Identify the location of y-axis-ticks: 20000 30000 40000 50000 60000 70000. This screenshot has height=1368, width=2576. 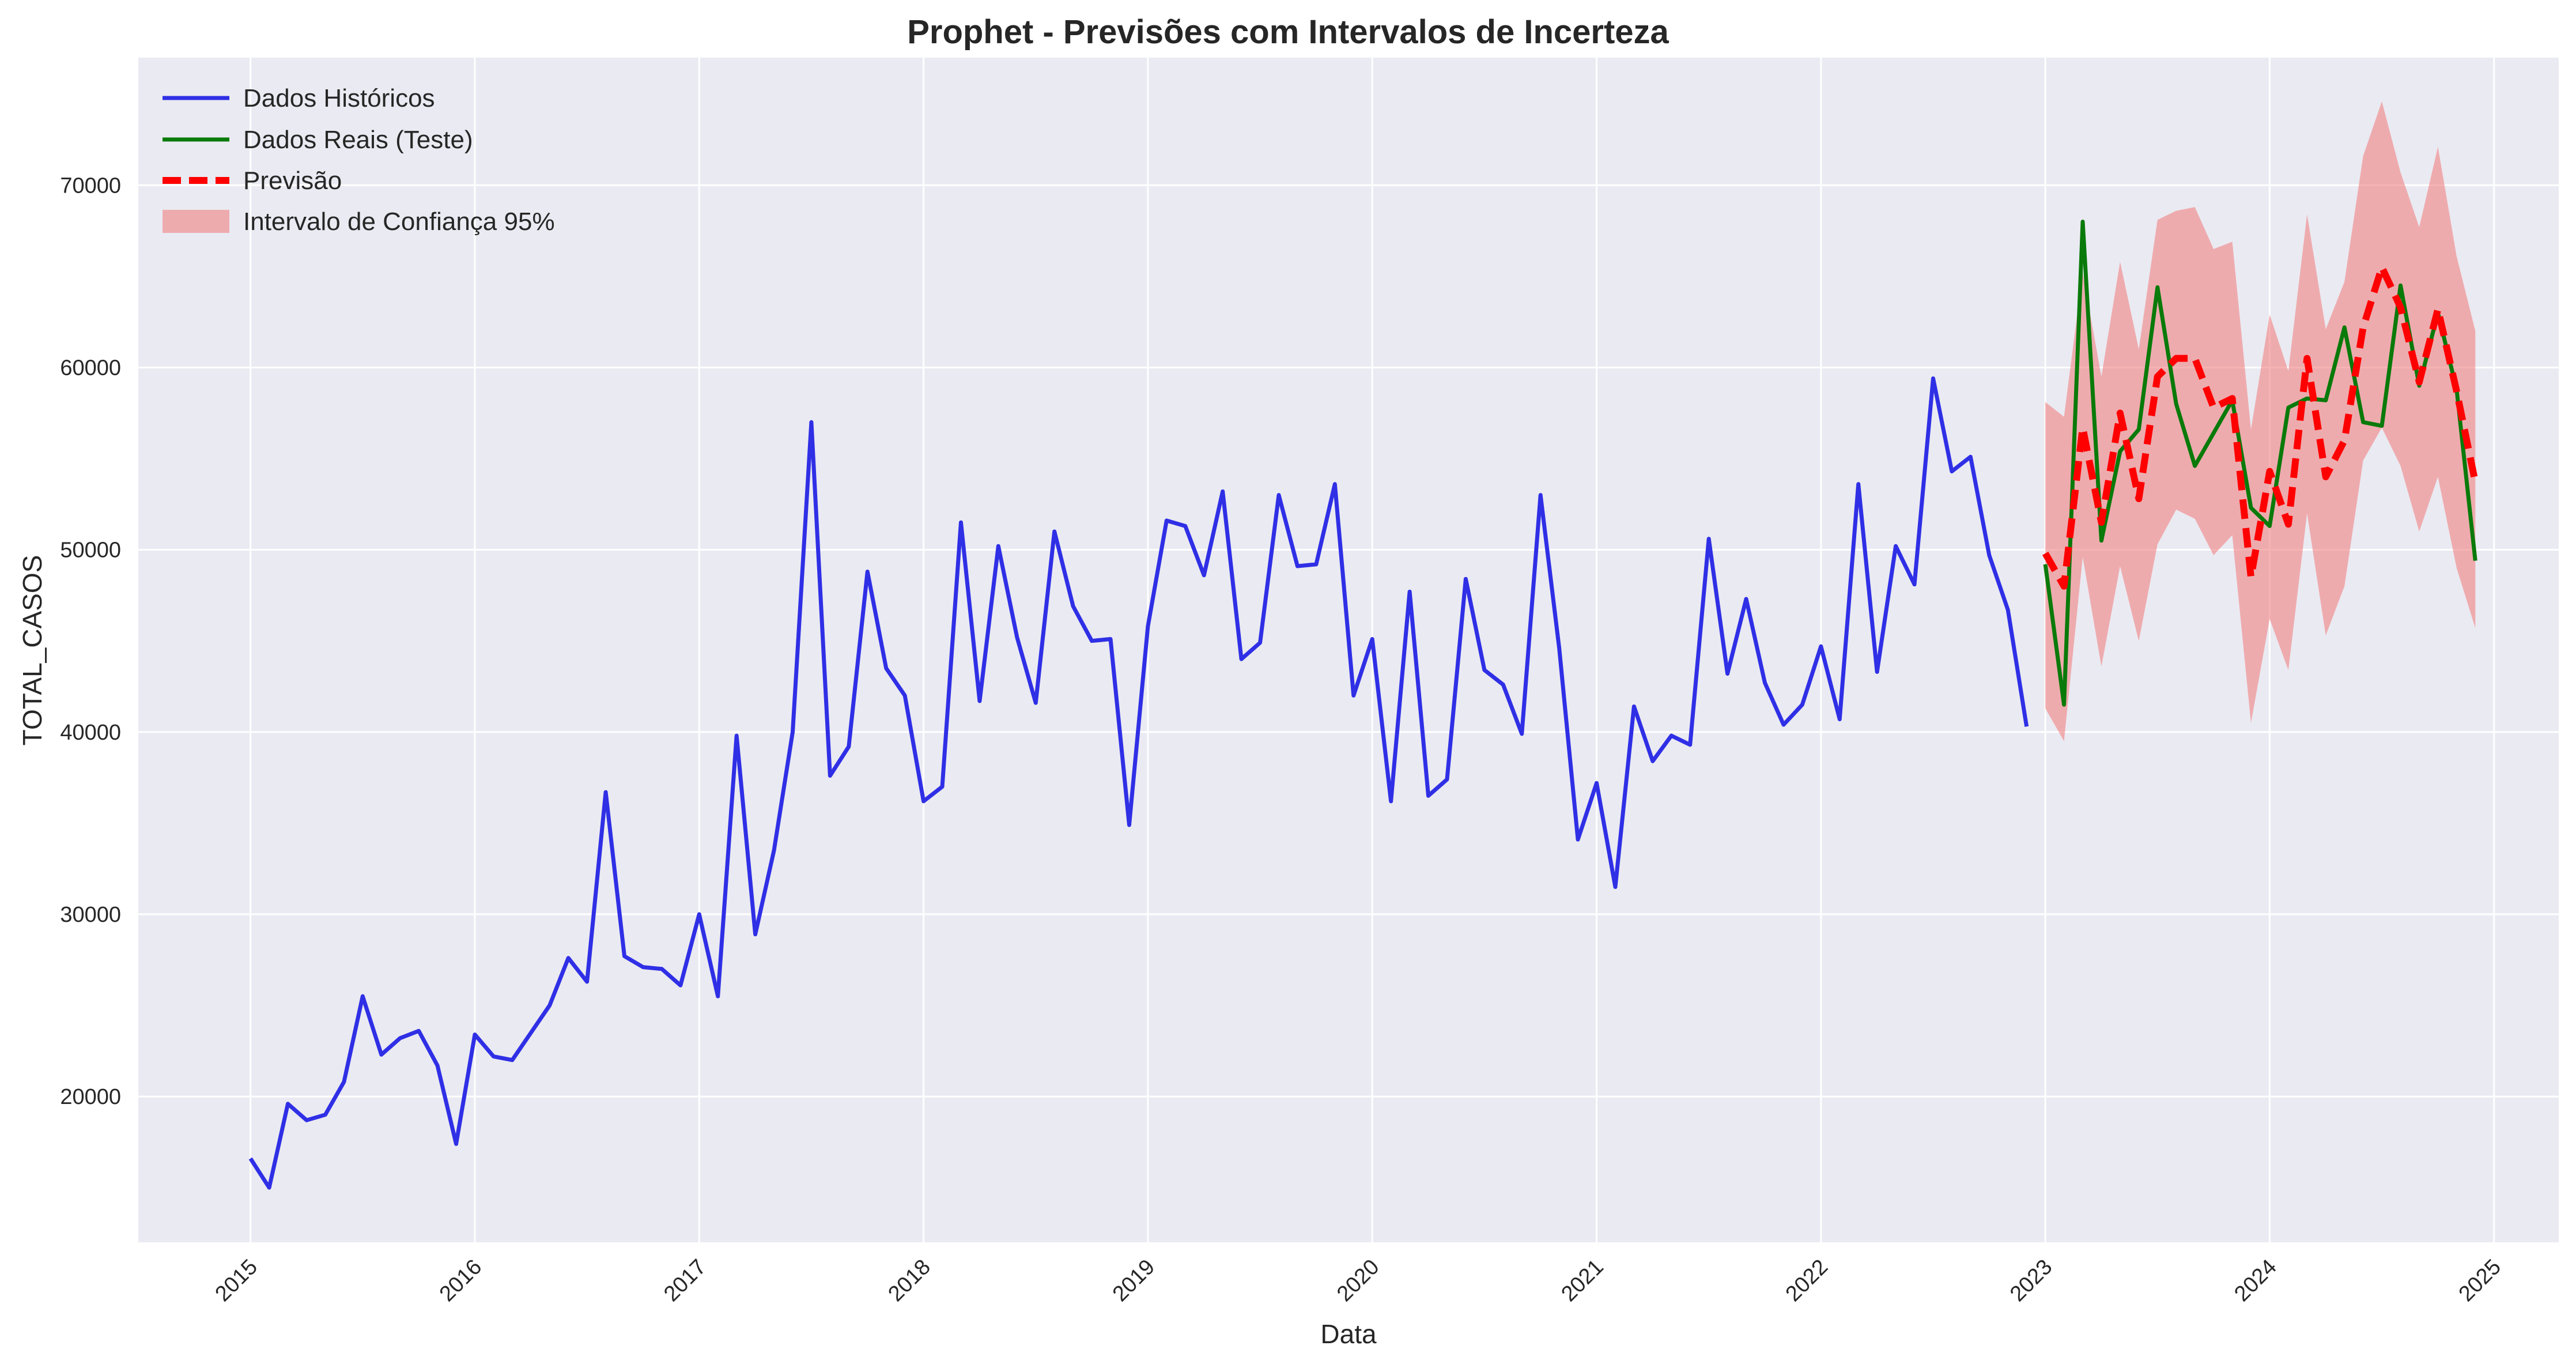
(90, 642).